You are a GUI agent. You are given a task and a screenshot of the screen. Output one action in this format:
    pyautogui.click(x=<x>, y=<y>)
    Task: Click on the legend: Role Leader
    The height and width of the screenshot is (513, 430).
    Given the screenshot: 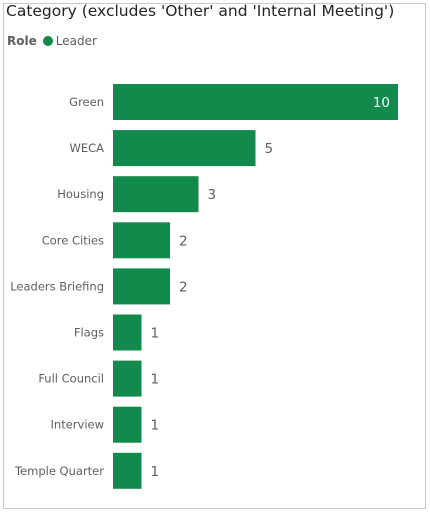 What is the action you would take?
    pyautogui.click(x=52, y=41)
    